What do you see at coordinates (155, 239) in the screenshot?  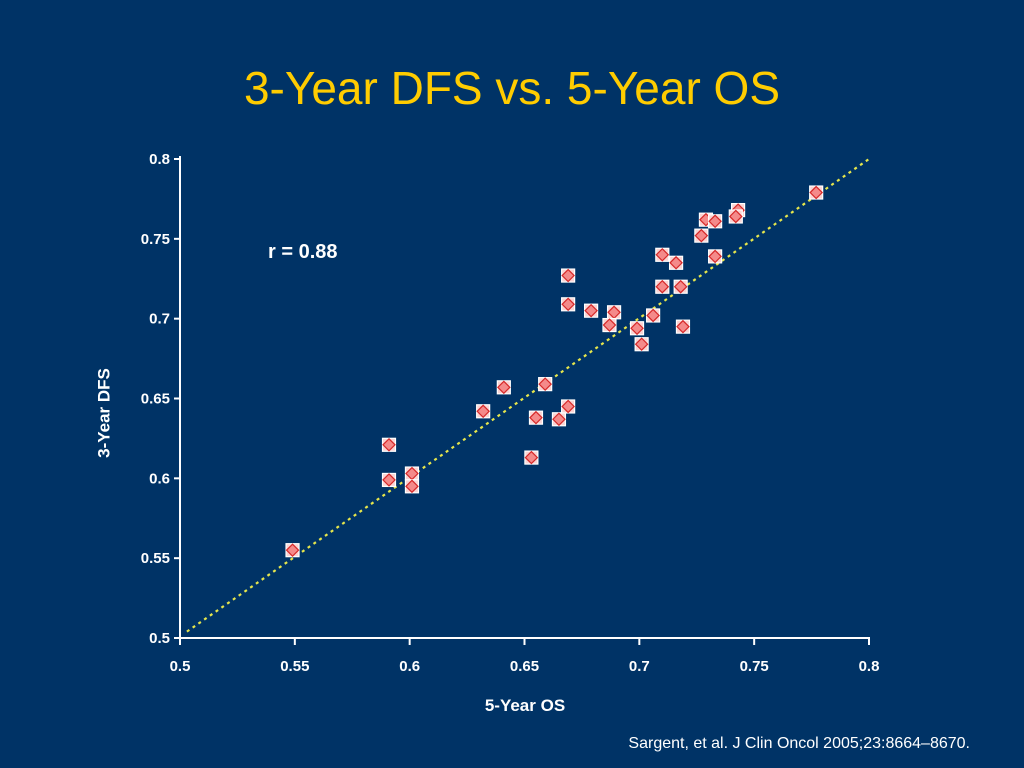 I see `y-tick-label: 0.75` at bounding box center [155, 239].